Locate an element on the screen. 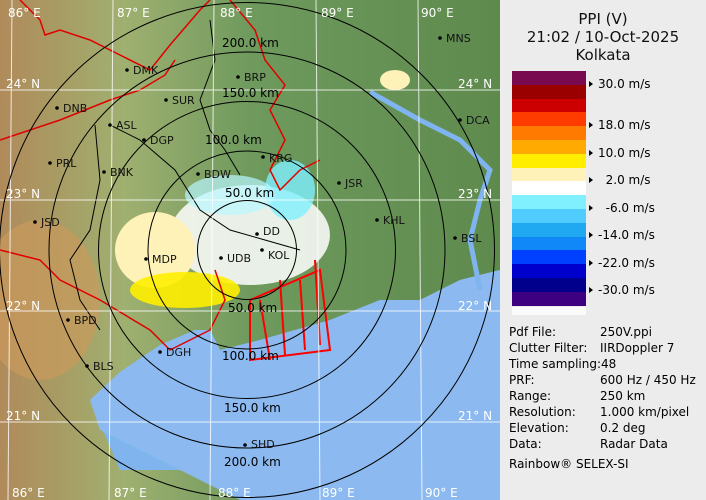 The height and width of the screenshot is (500, 706). city-label: DGP is located at coordinates (162, 140).